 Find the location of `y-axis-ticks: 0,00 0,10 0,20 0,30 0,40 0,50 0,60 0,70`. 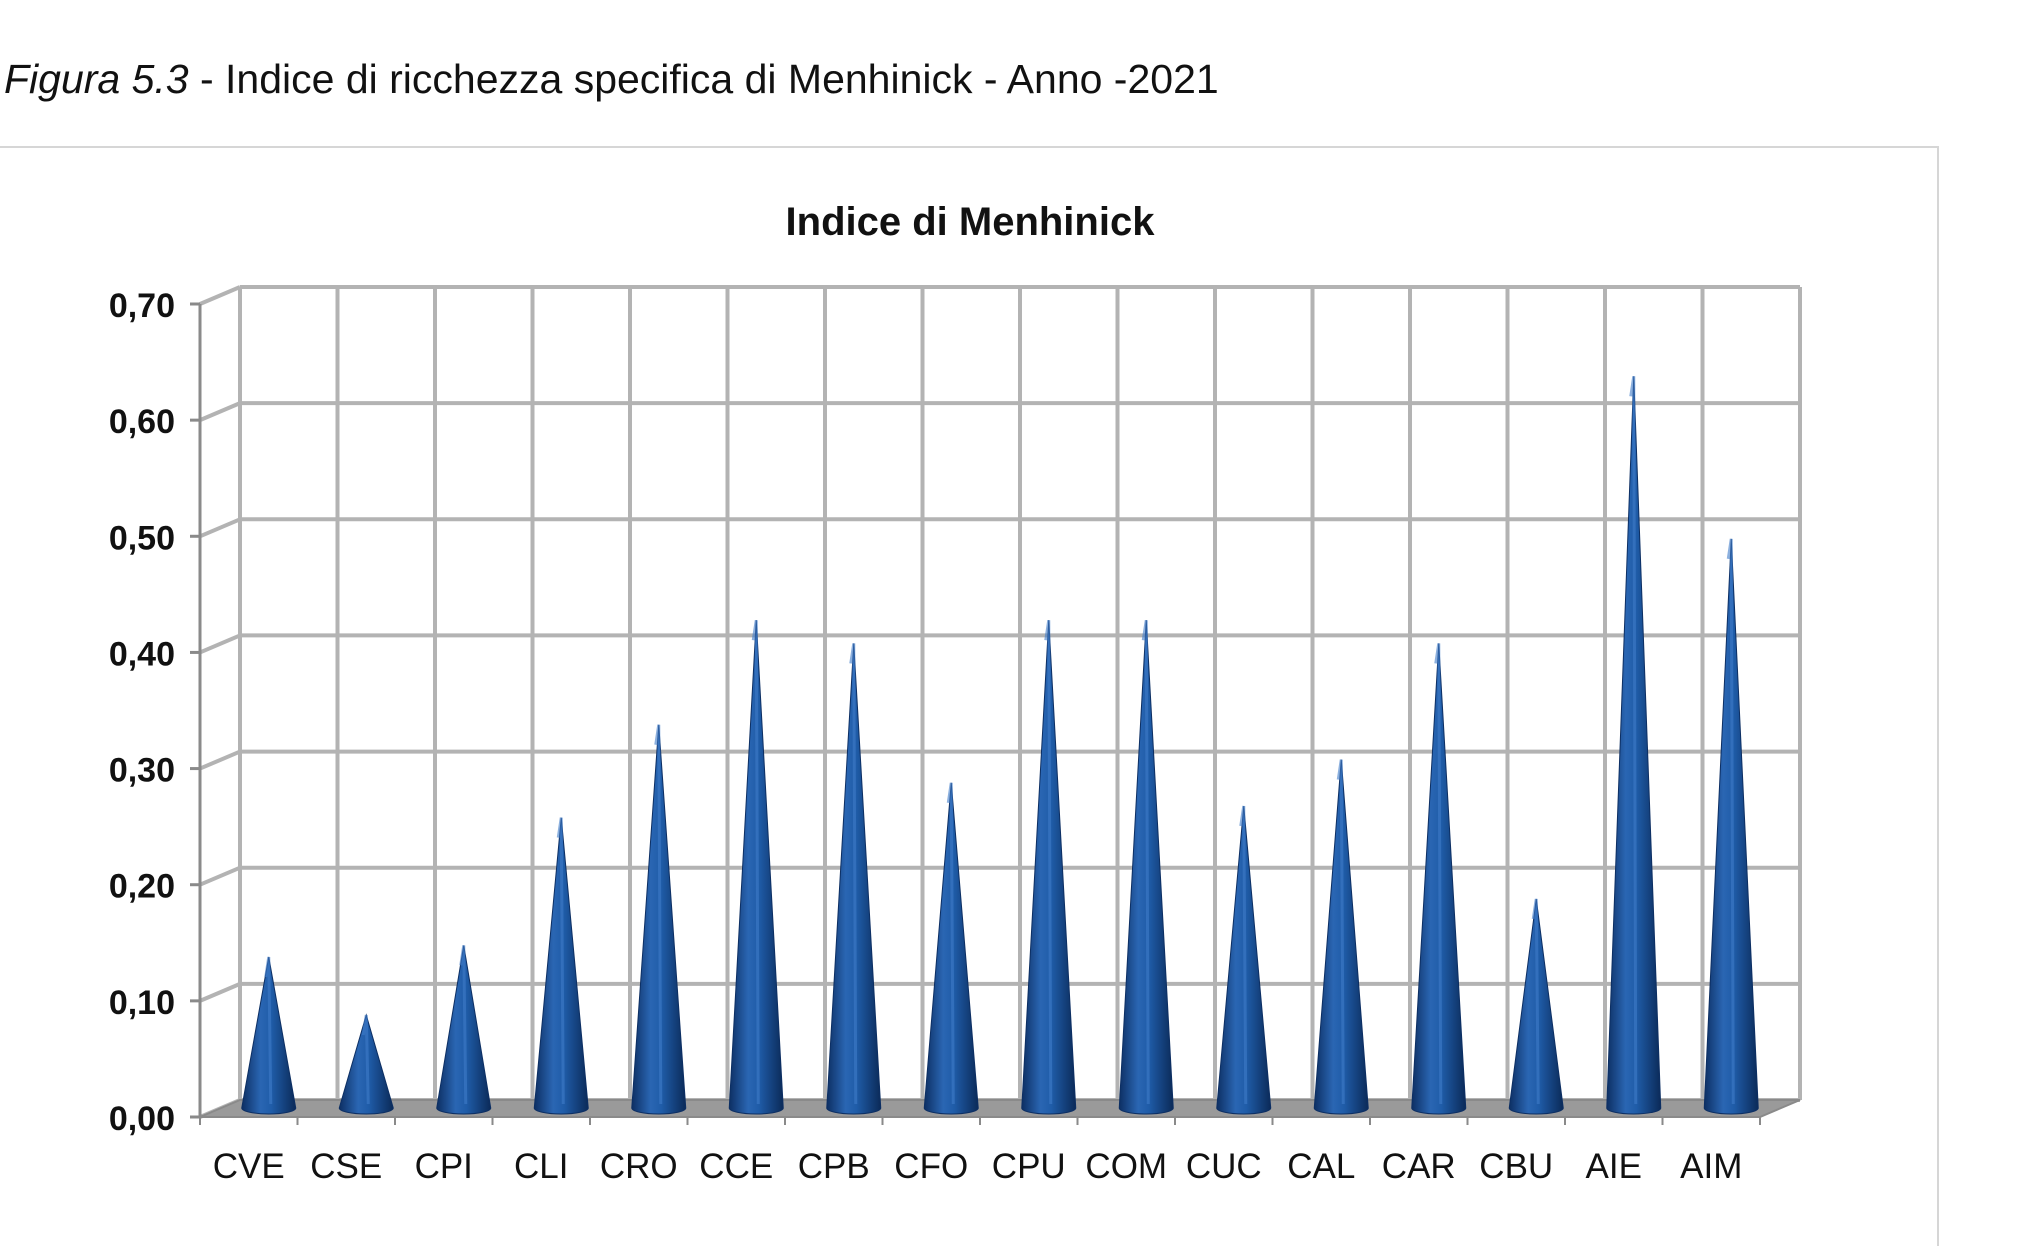

y-axis-ticks: 0,00 0,10 0,20 0,30 0,40 0,50 0,60 0,70 is located at coordinates (154, 712).